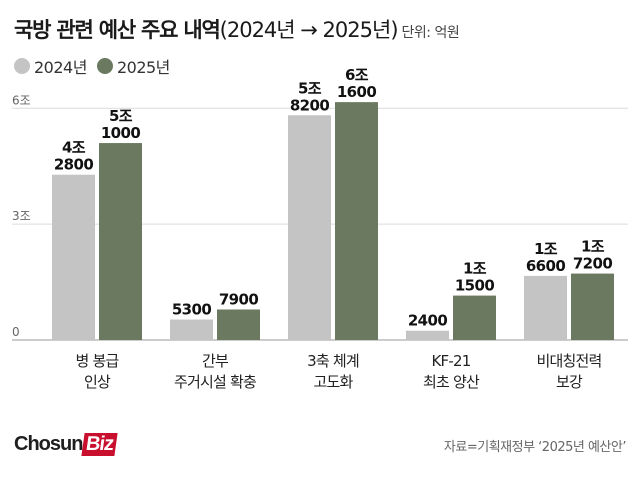  Describe the element at coordinates (215, 382) in the screenshot. I see `category-label-1-1: 주거시설 확충` at that location.